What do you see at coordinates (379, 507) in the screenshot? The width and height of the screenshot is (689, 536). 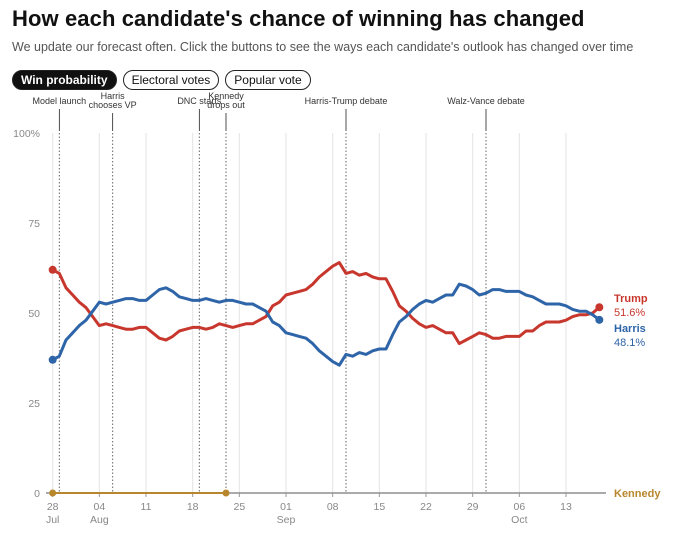 I see `x-tick-label: 15` at bounding box center [379, 507].